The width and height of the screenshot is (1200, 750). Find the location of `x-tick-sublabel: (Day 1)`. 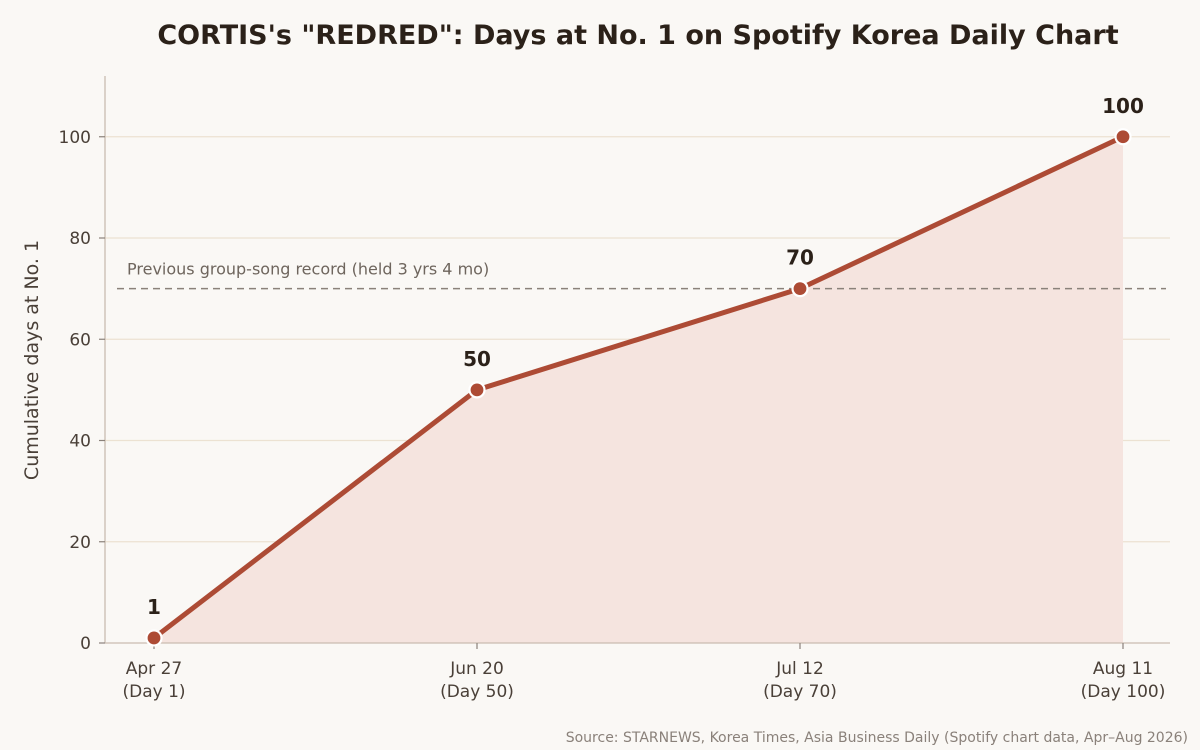

x-tick-sublabel: (Day 1) is located at coordinates (153, 692).